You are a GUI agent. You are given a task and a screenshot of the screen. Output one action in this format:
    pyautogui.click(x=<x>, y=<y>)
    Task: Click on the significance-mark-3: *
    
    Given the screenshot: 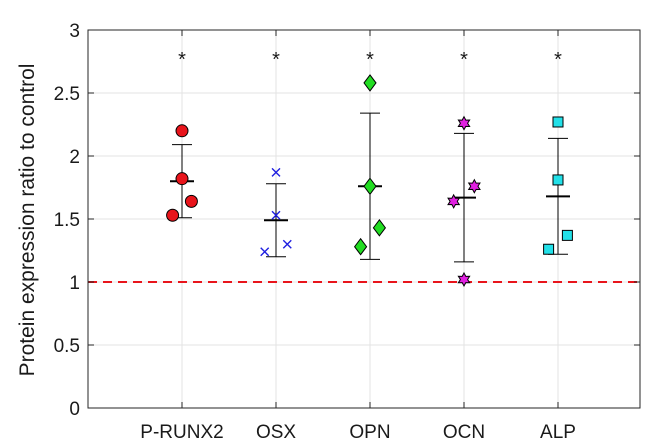 What is the action you would take?
    pyautogui.click(x=464, y=60)
    